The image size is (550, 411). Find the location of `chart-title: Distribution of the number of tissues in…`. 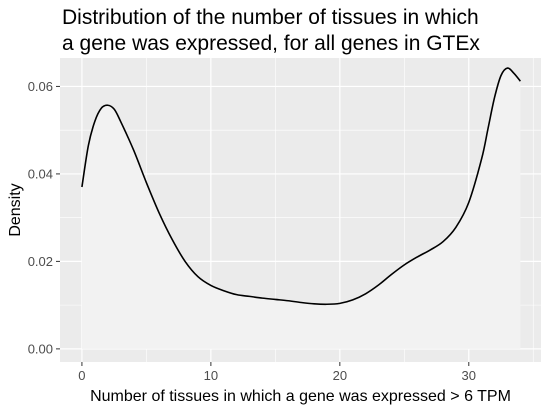

chart-title: Distribution of the number of tissues in… is located at coordinates (271, 31).